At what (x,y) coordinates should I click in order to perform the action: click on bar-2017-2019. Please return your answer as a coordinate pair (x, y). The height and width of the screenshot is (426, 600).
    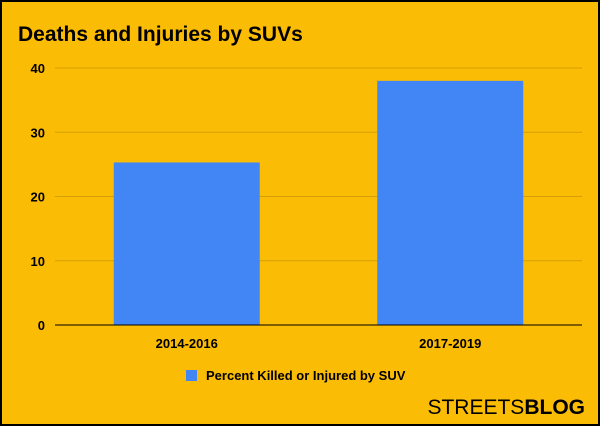
    Looking at the image, I should click on (450, 202).